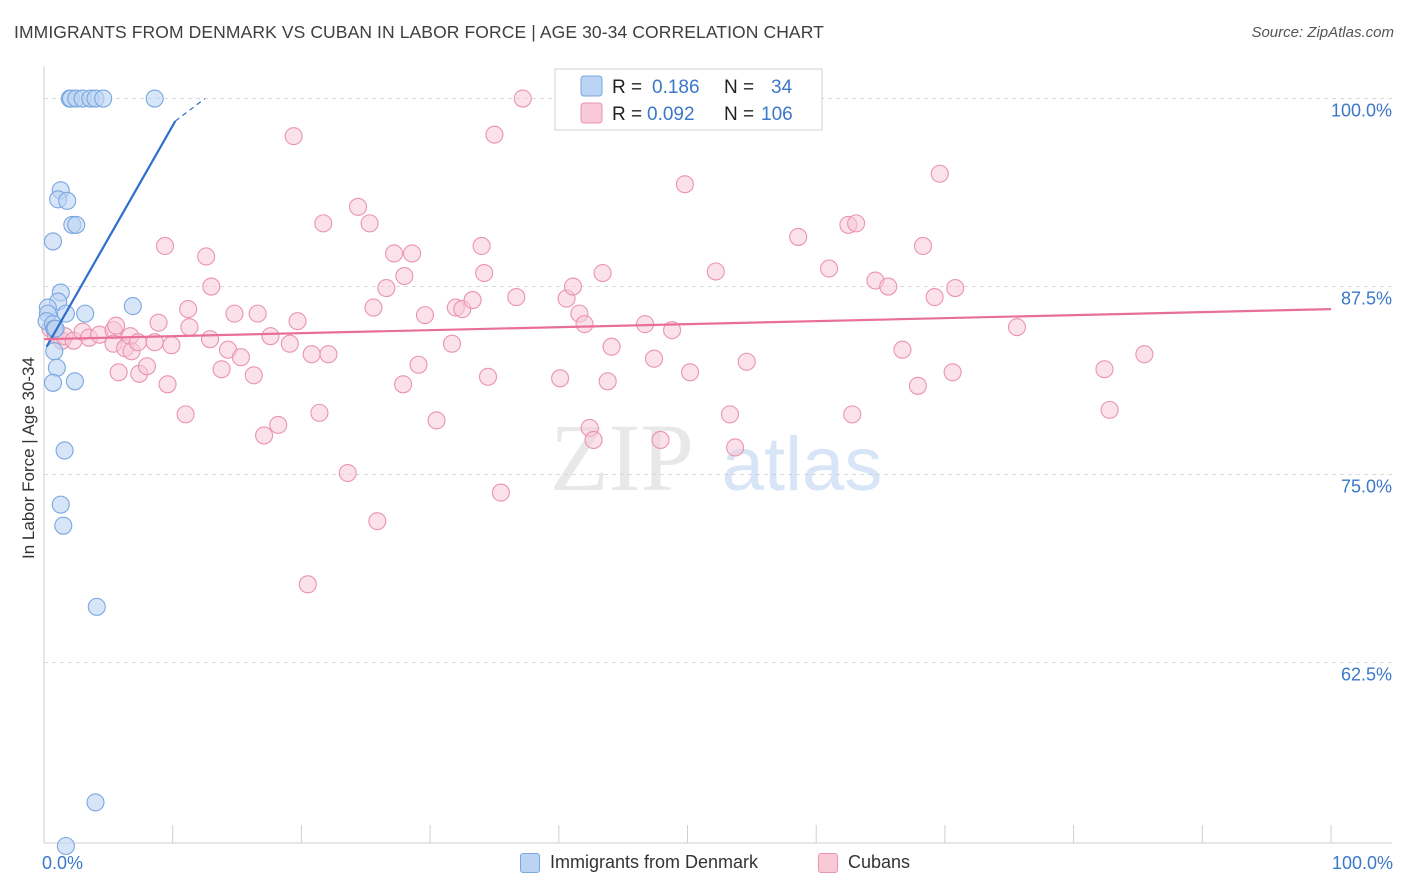 The height and width of the screenshot is (892, 1406). Describe the element at coordinates (627, 87) in the screenshot. I see `legend-r-label-1: R =` at that location.